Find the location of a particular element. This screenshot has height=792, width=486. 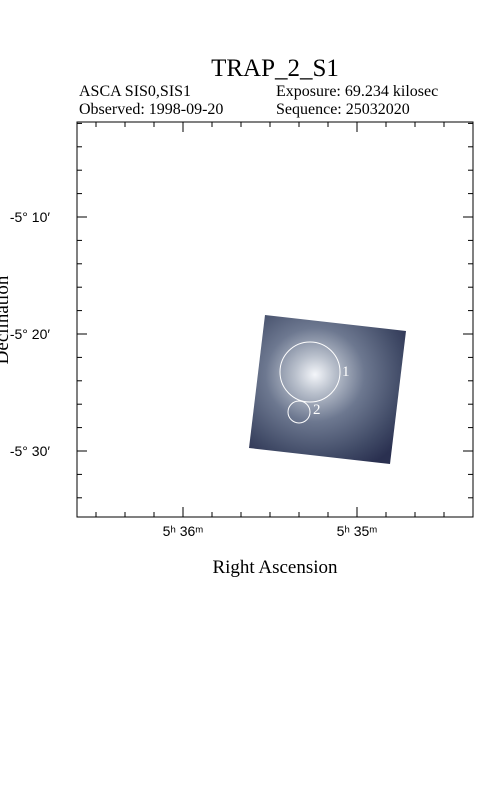

instrument: ASCA SIS0,SIS1 is located at coordinates (135, 91).